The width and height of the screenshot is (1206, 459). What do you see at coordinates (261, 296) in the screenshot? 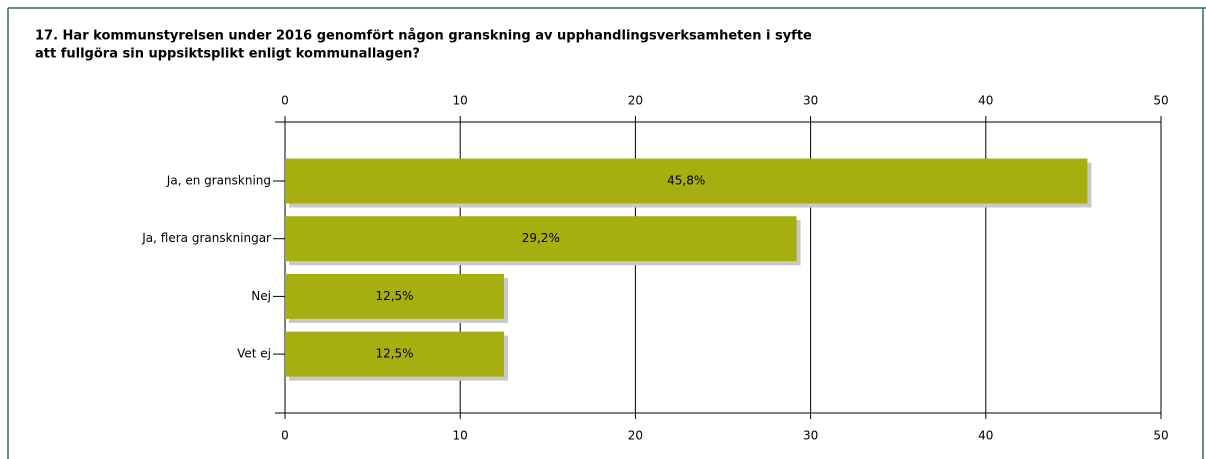
I see `y-tick-label: Nej` at bounding box center [261, 296].